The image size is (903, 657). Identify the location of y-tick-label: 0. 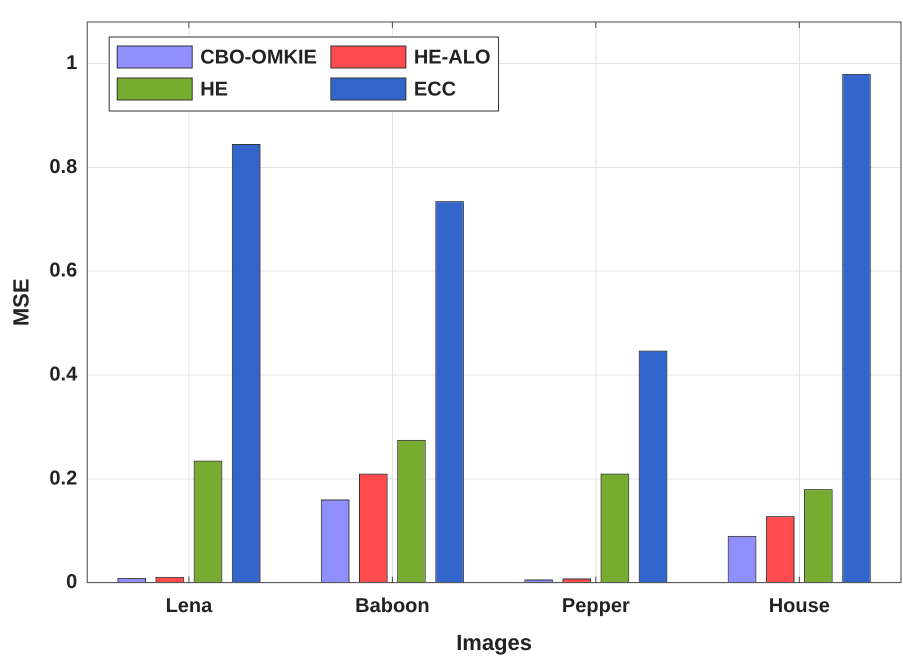
(72, 582).